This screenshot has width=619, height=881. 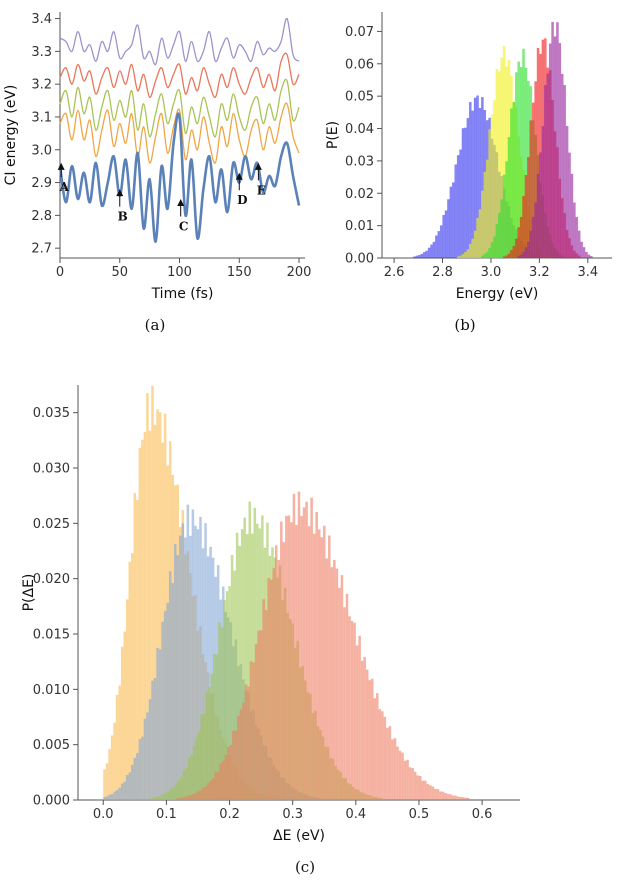 What do you see at coordinates (41, 117) in the screenshot?
I see `y-tick-label: 3.1` at bounding box center [41, 117].